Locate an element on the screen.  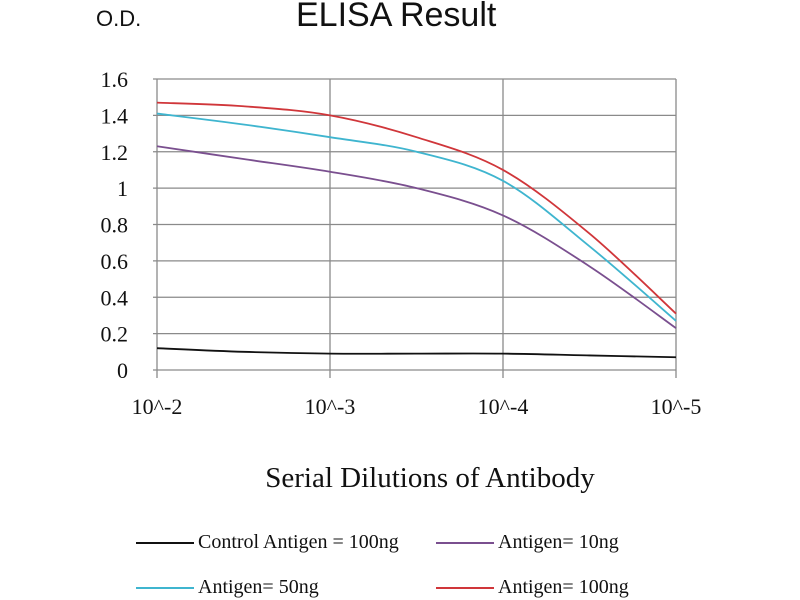
y-tick-label: 1.2 is located at coordinates (115, 152).